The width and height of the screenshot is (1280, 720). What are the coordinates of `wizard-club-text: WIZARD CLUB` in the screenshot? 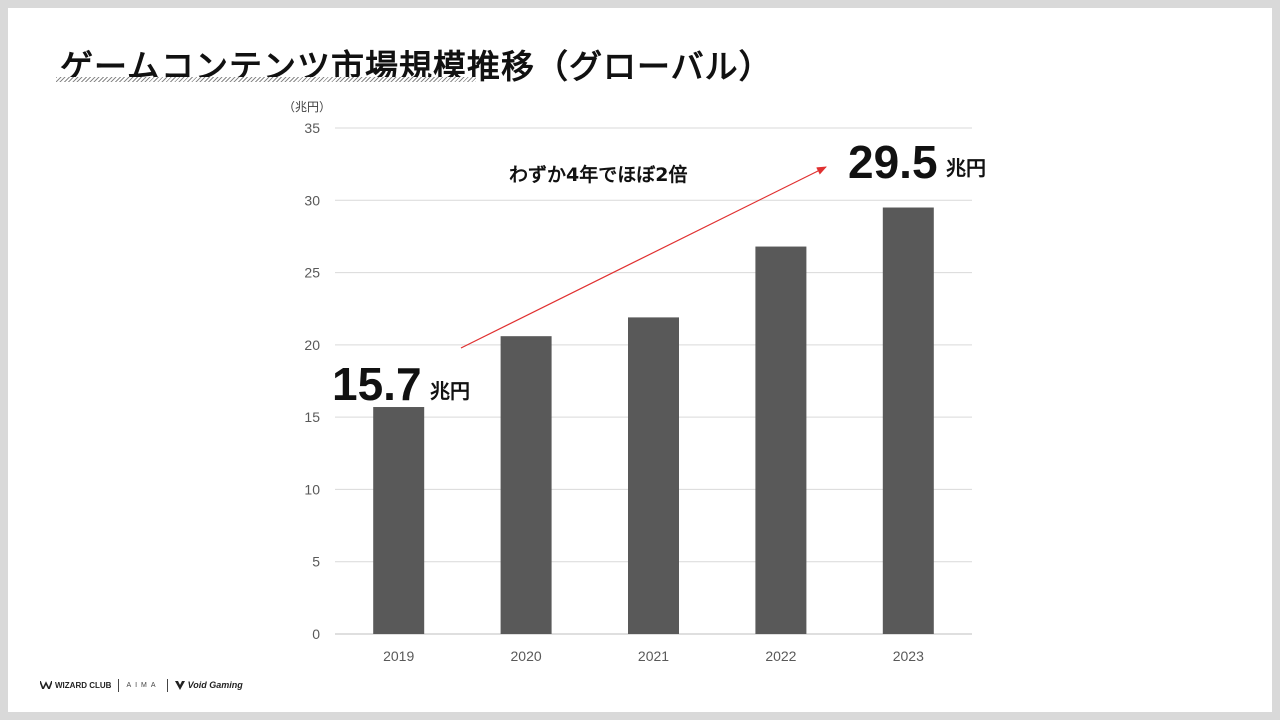 It's located at (83, 685).